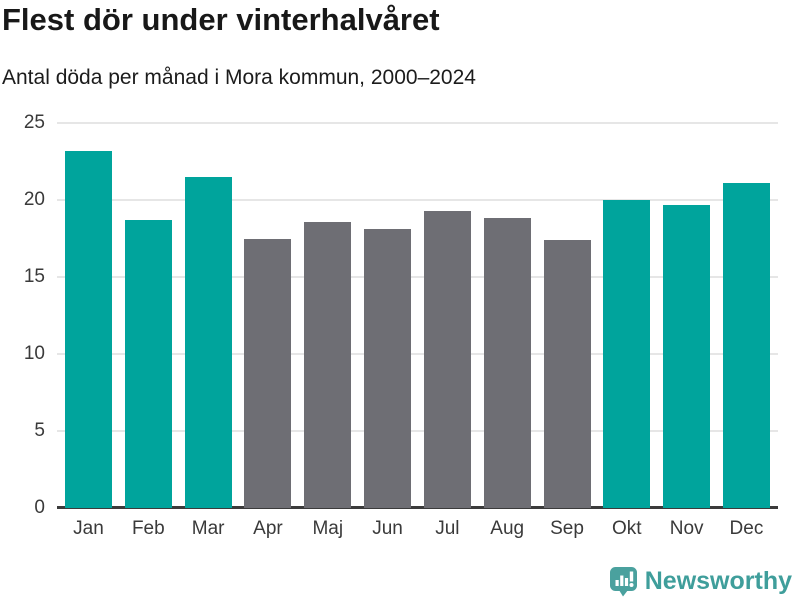 This screenshot has height=600, width=800. What do you see at coordinates (148, 364) in the screenshot?
I see `bar-feb` at bounding box center [148, 364].